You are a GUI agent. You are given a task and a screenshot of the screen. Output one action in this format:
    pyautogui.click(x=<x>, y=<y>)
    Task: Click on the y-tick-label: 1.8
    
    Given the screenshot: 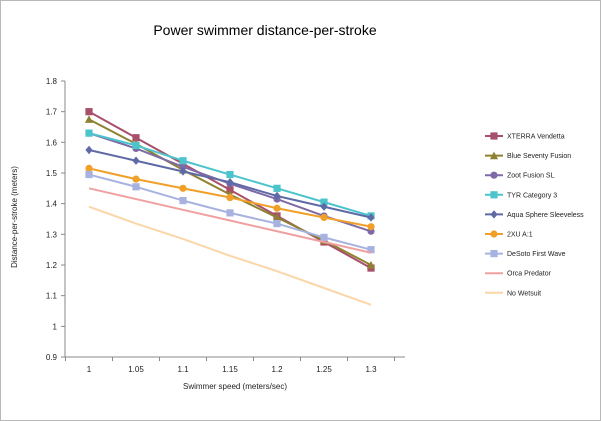 What is the action you would take?
    pyautogui.click(x=52, y=81)
    